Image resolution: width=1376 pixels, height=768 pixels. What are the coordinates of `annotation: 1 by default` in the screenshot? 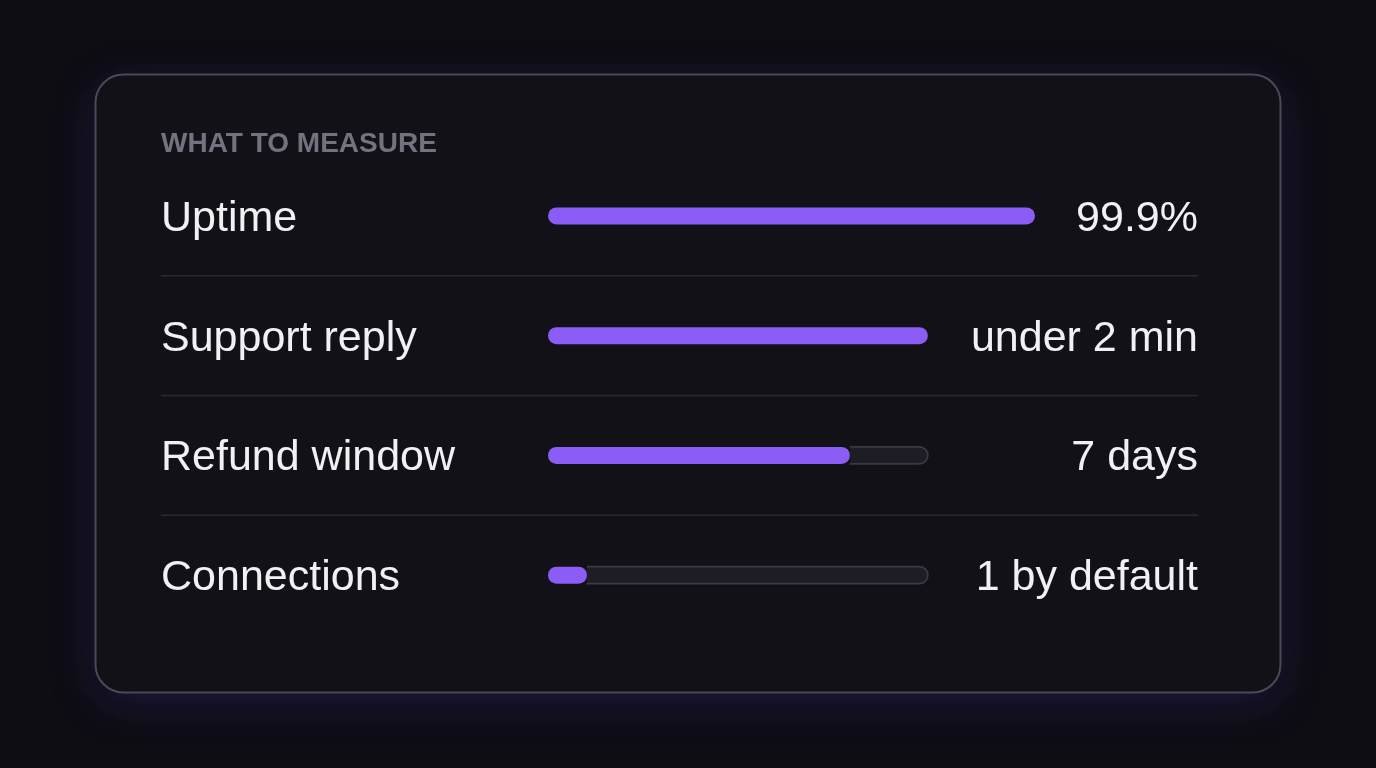 It's located at (1087, 575).